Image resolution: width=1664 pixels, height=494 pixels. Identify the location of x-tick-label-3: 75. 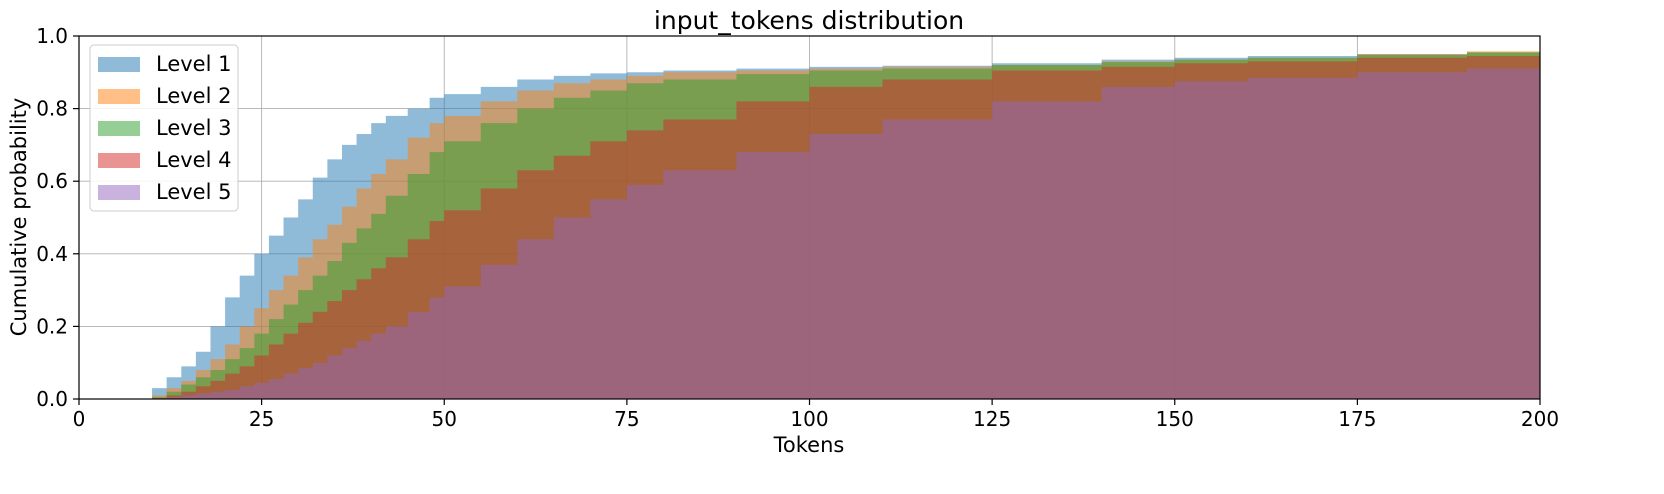
(626, 419).